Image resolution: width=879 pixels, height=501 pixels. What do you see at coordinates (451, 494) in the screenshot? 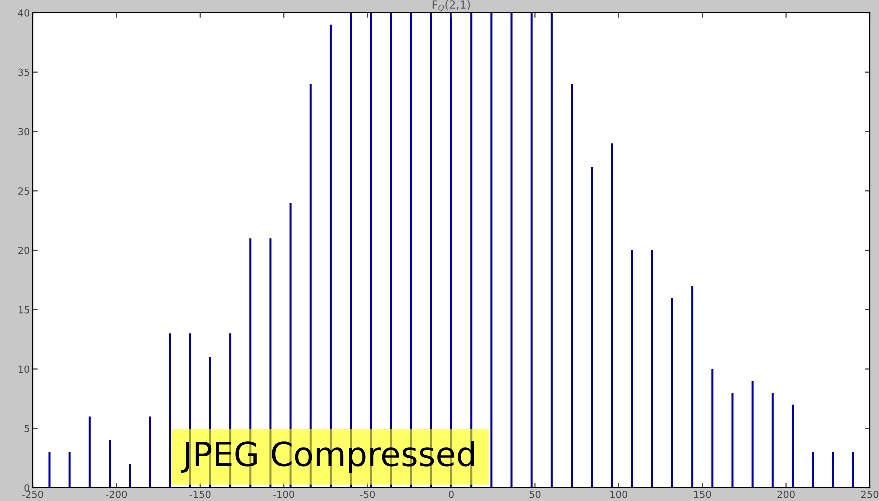
I see `x-tick-label: 0` at bounding box center [451, 494].